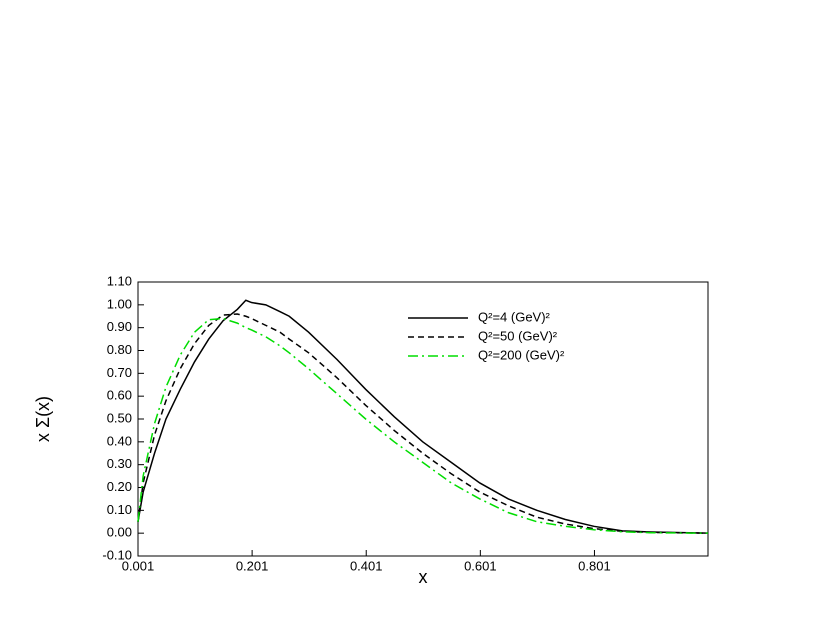 The height and width of the screenshot is (623, 830). What do you see at coordinates (252, 565) in the screenshot?
I see `x-tick-label: 0.201` at bounding box center [252, 565].